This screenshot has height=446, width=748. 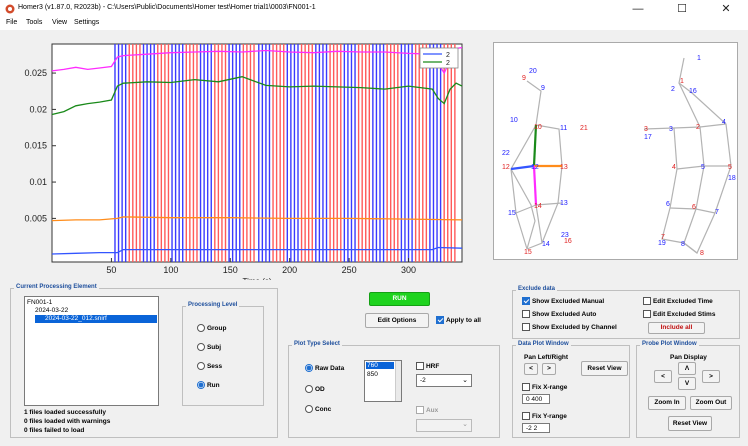 I want to click on x-tick-label: 100, so click(x=170, y=270).